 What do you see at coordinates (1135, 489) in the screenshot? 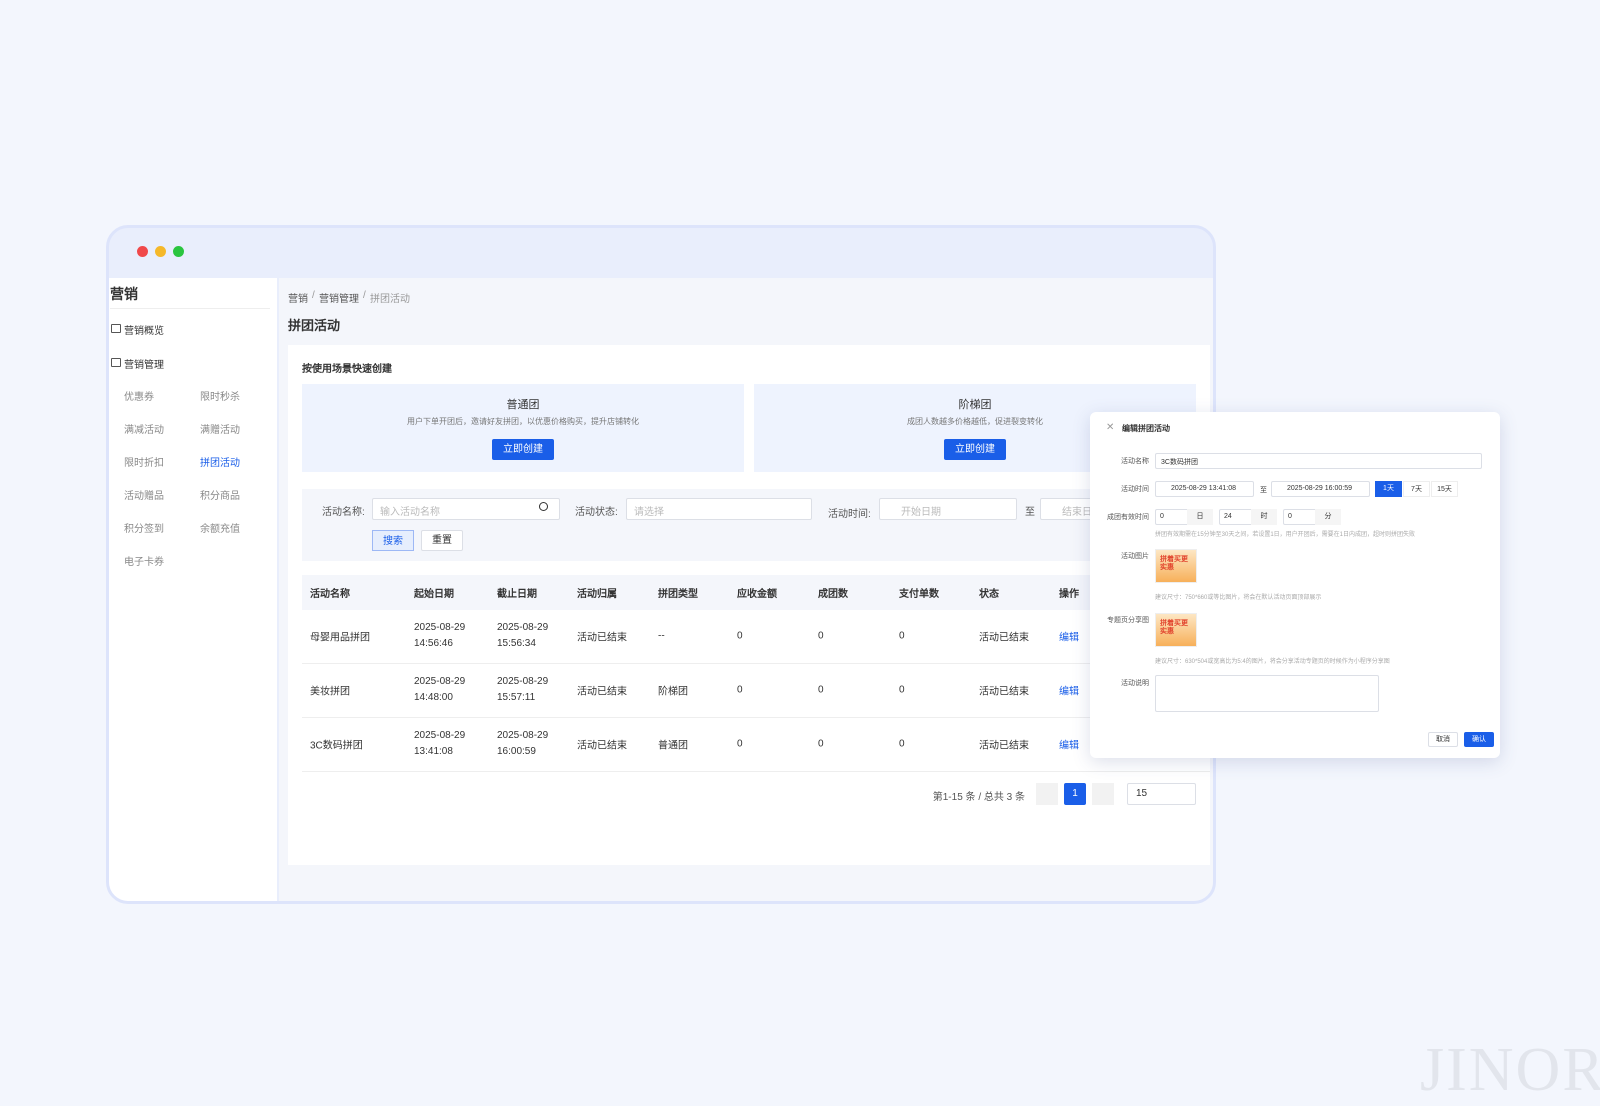
I see `form-label: 活动时间` at bounding box center [1135, 489].